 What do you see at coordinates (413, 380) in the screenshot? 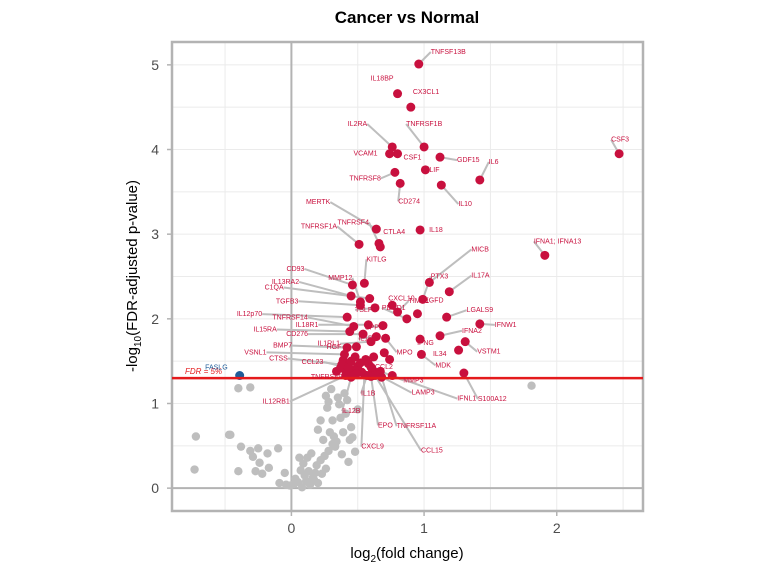
I see `gene-label: MMP3` at bounding box center [413, 380].